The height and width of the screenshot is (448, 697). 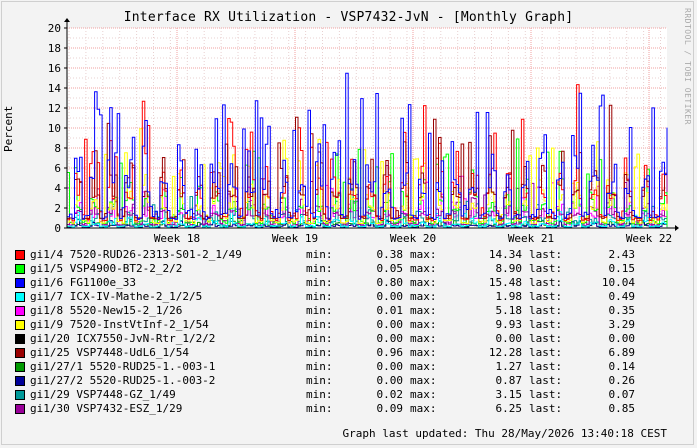 What do you see at coordinates (622, 394) in the screenshot?
I see `legend-last-value: 0.07` at bounding box center [622, 394].